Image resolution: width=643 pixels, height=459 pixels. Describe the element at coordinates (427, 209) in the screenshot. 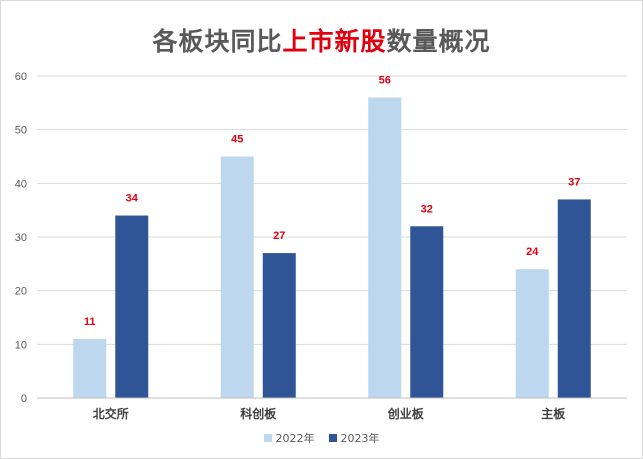

I see `data-label: 32` at that location.